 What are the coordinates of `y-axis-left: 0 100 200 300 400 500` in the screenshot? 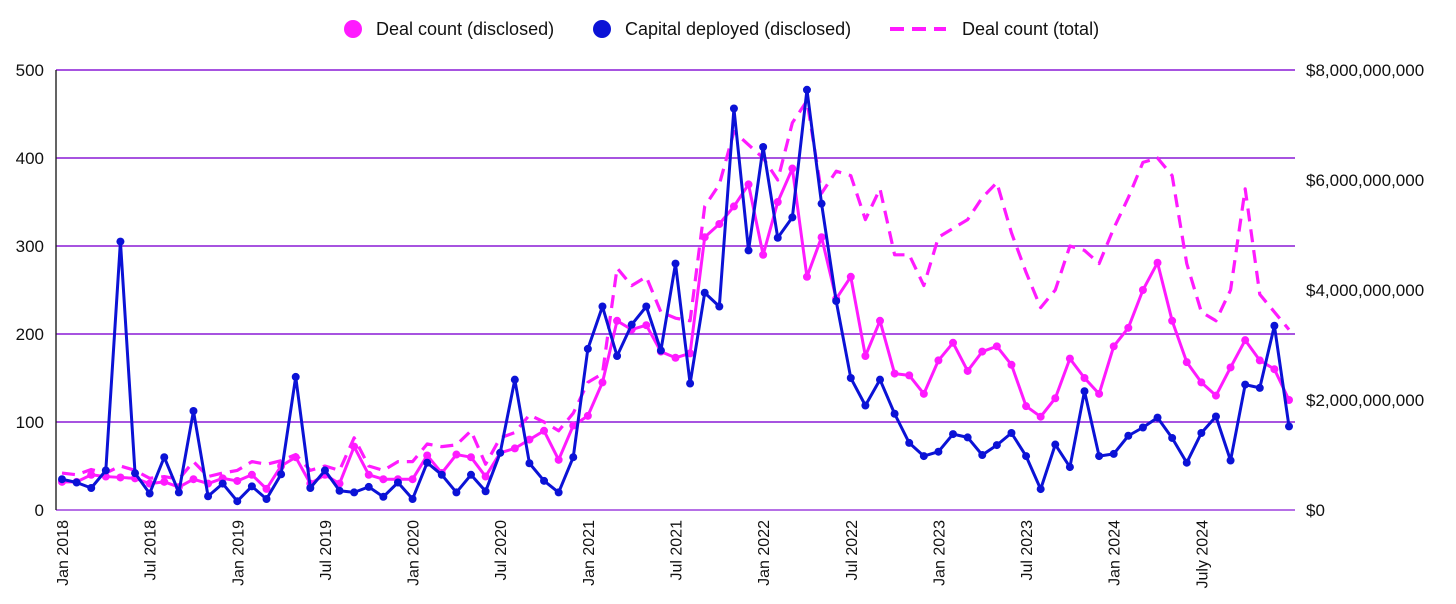 It's located at (30, 290).